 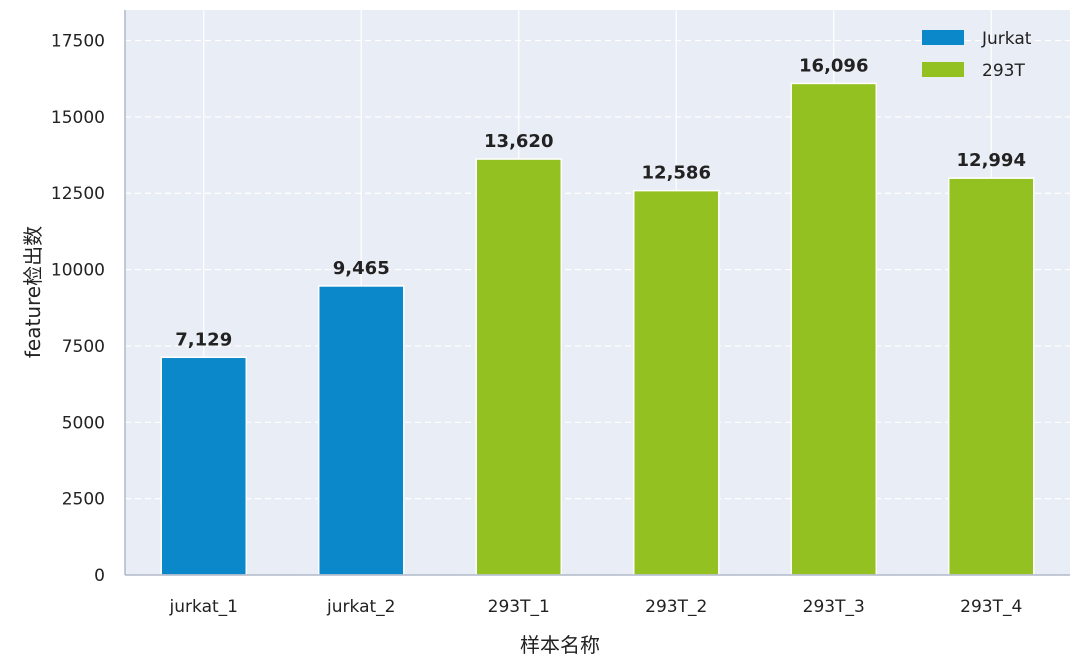 I want to click on y-tick-label: 7500, so click(x=83, y=347).